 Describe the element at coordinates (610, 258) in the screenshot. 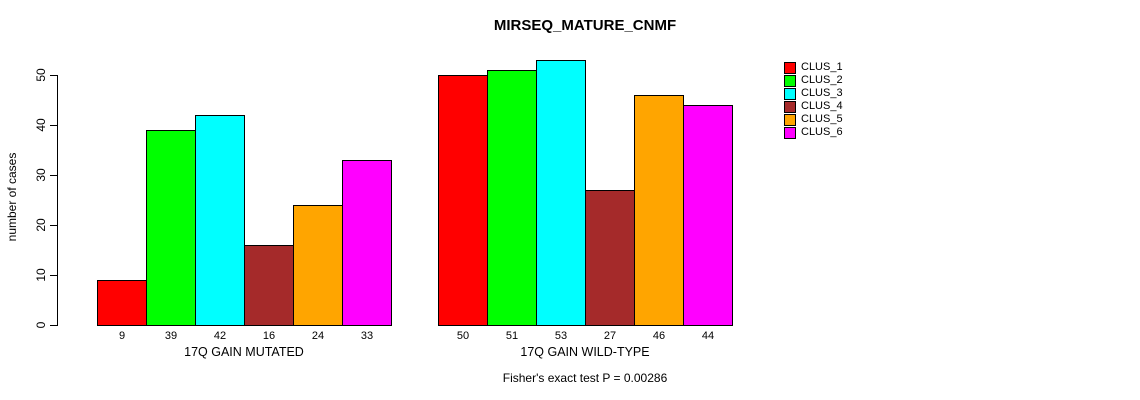

I see `bar-clus_4-group2` at that location.